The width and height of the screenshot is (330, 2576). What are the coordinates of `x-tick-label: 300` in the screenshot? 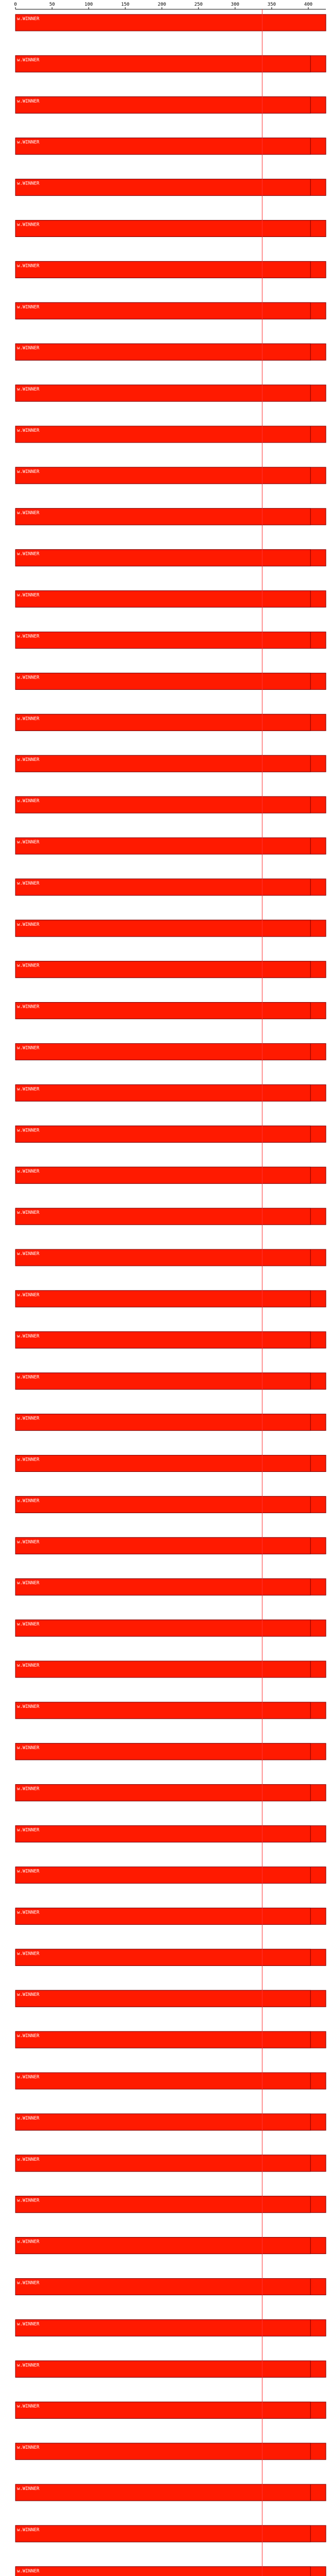 It's located at (235, 4).